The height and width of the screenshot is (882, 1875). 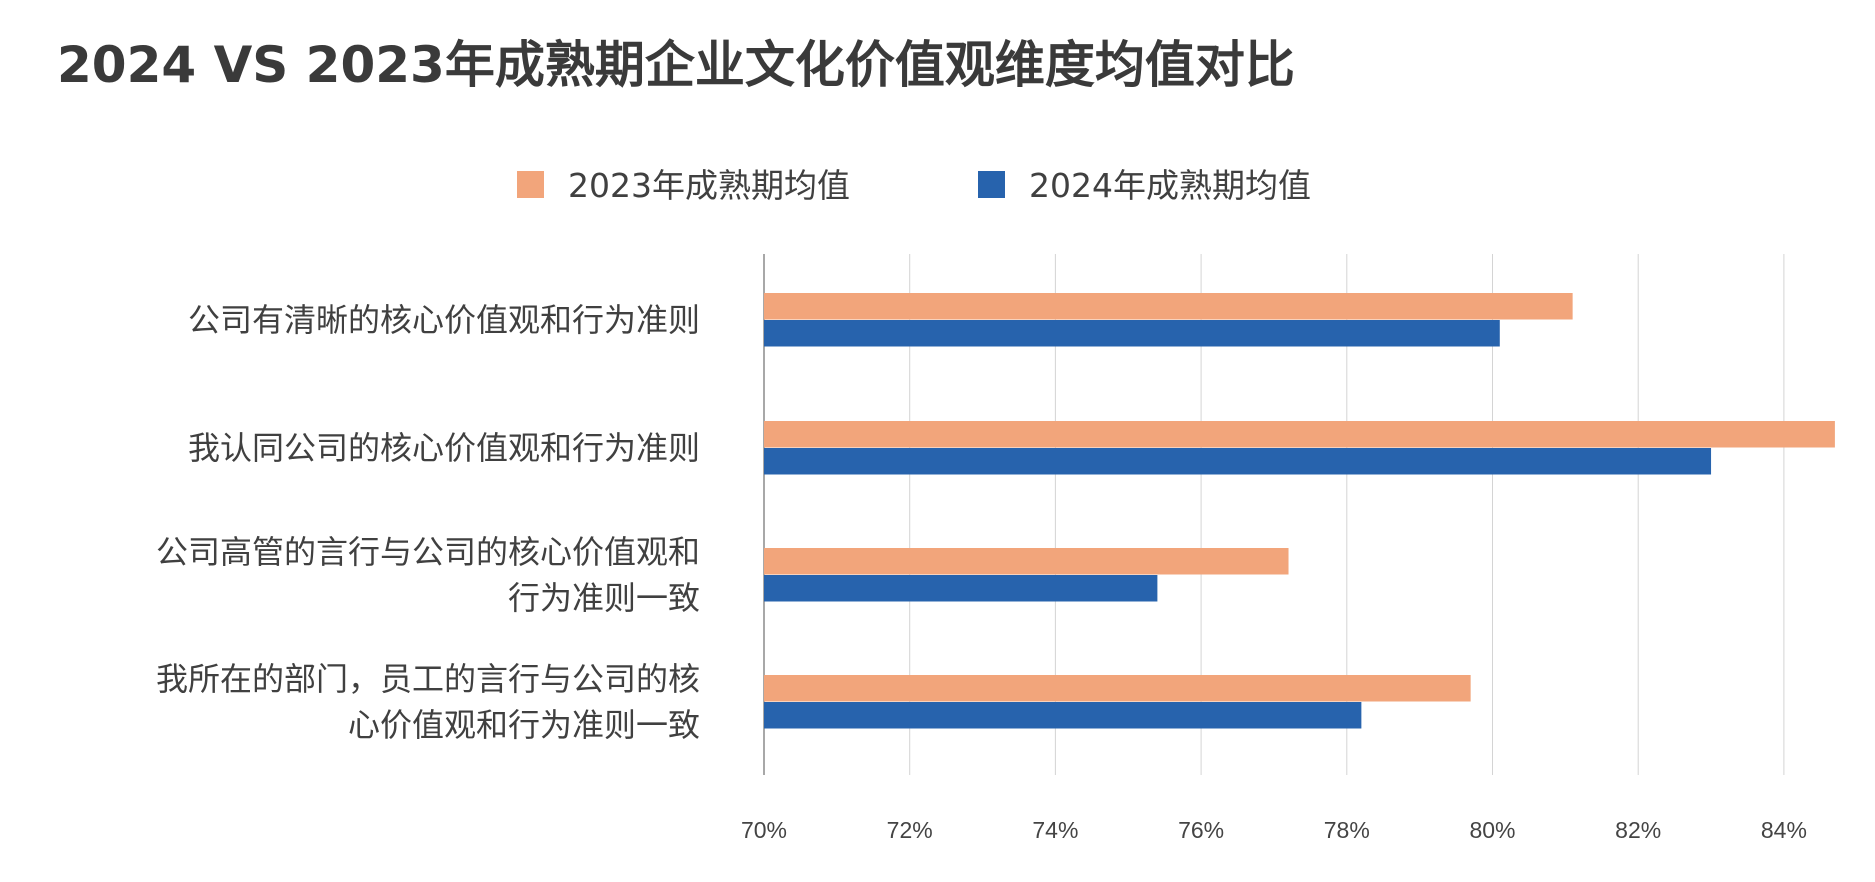 I want to click on x-tick-label: 78%, so click(x=1347, y=830).